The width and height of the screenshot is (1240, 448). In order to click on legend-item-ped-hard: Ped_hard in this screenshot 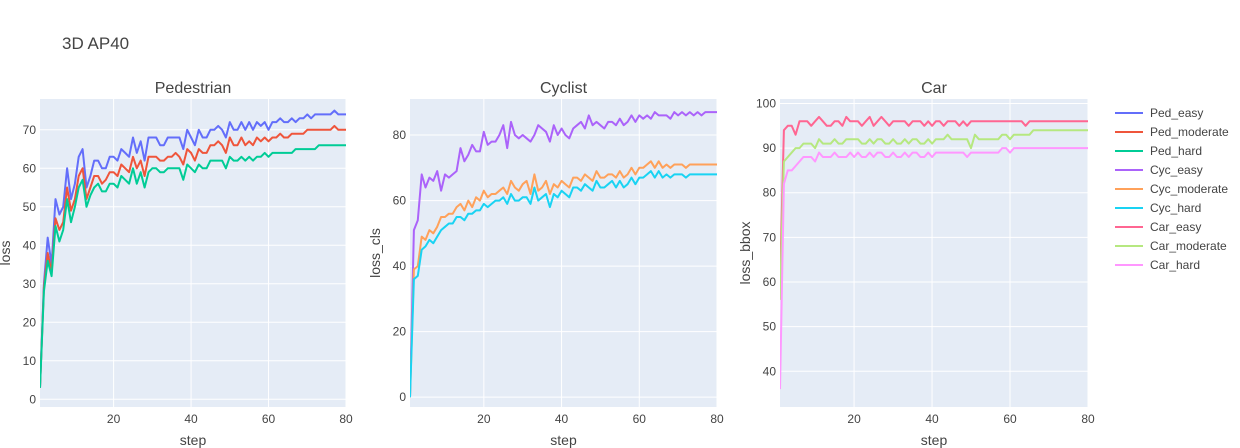, I will do `click(1158, 151)`.